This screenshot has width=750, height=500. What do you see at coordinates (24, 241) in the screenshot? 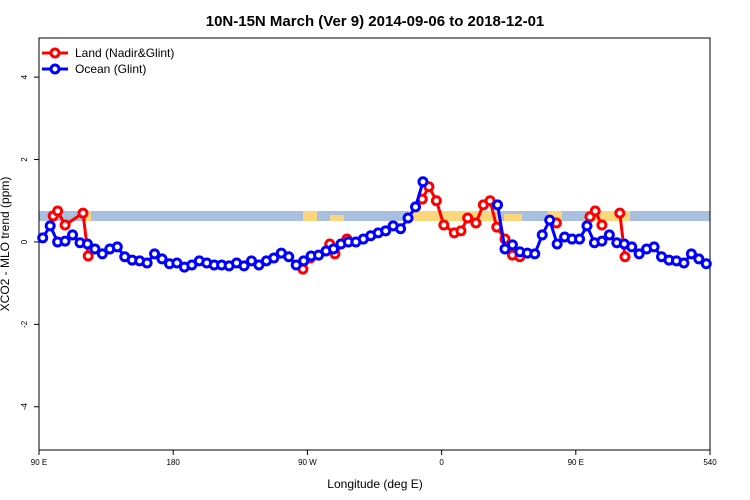
I see `y-tick-label: 0` at bounding box center [24, 241].